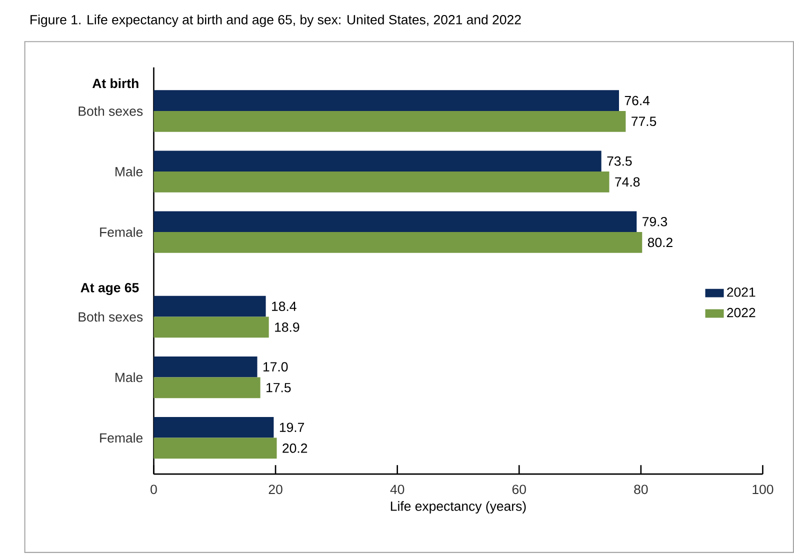  I want to click on legend-label: 2021, so click(741, 292).